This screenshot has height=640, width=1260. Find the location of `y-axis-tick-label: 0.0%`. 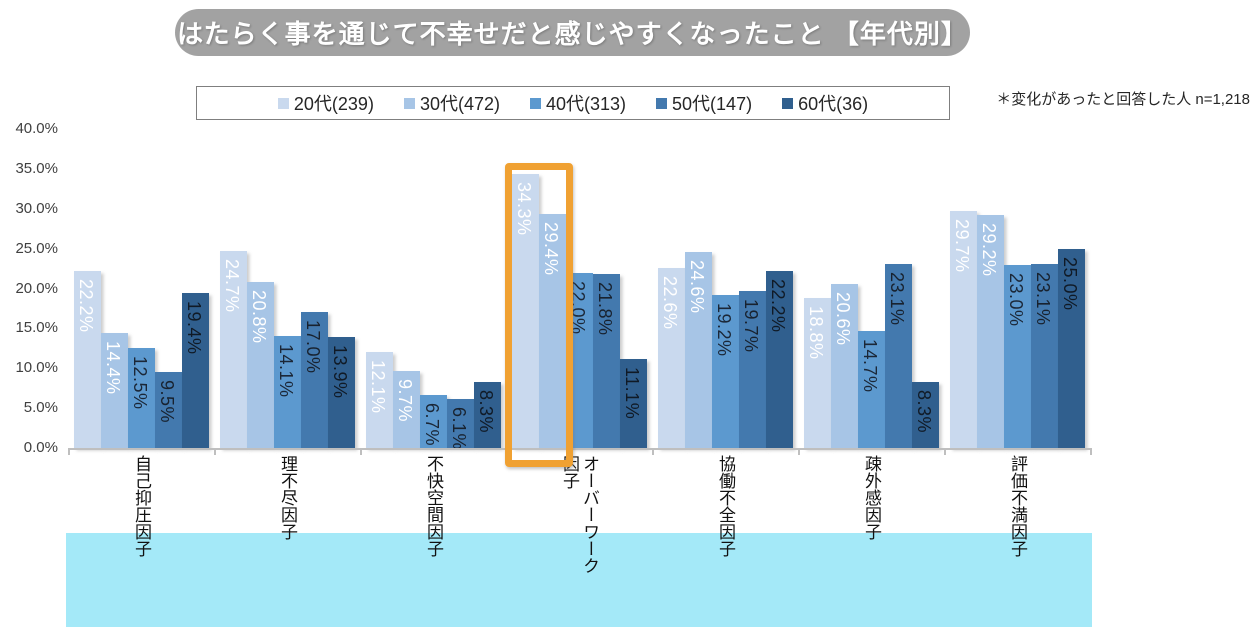

y-axis-tick-label: 0.0% is located at coordinates (40, 447).